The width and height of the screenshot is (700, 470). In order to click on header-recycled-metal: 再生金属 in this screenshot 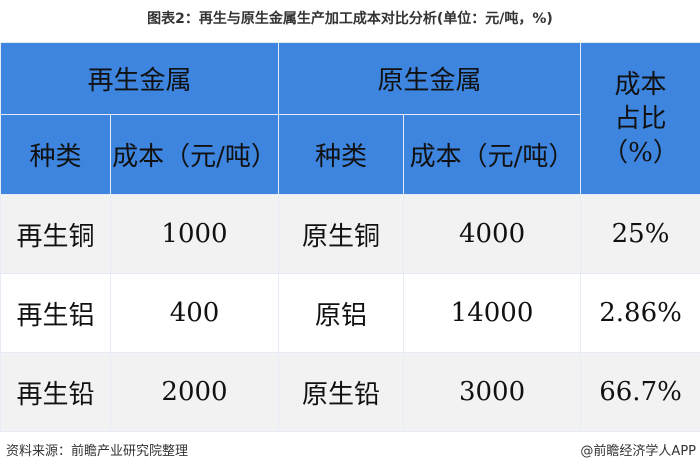, I will do `click(140, 78)`.